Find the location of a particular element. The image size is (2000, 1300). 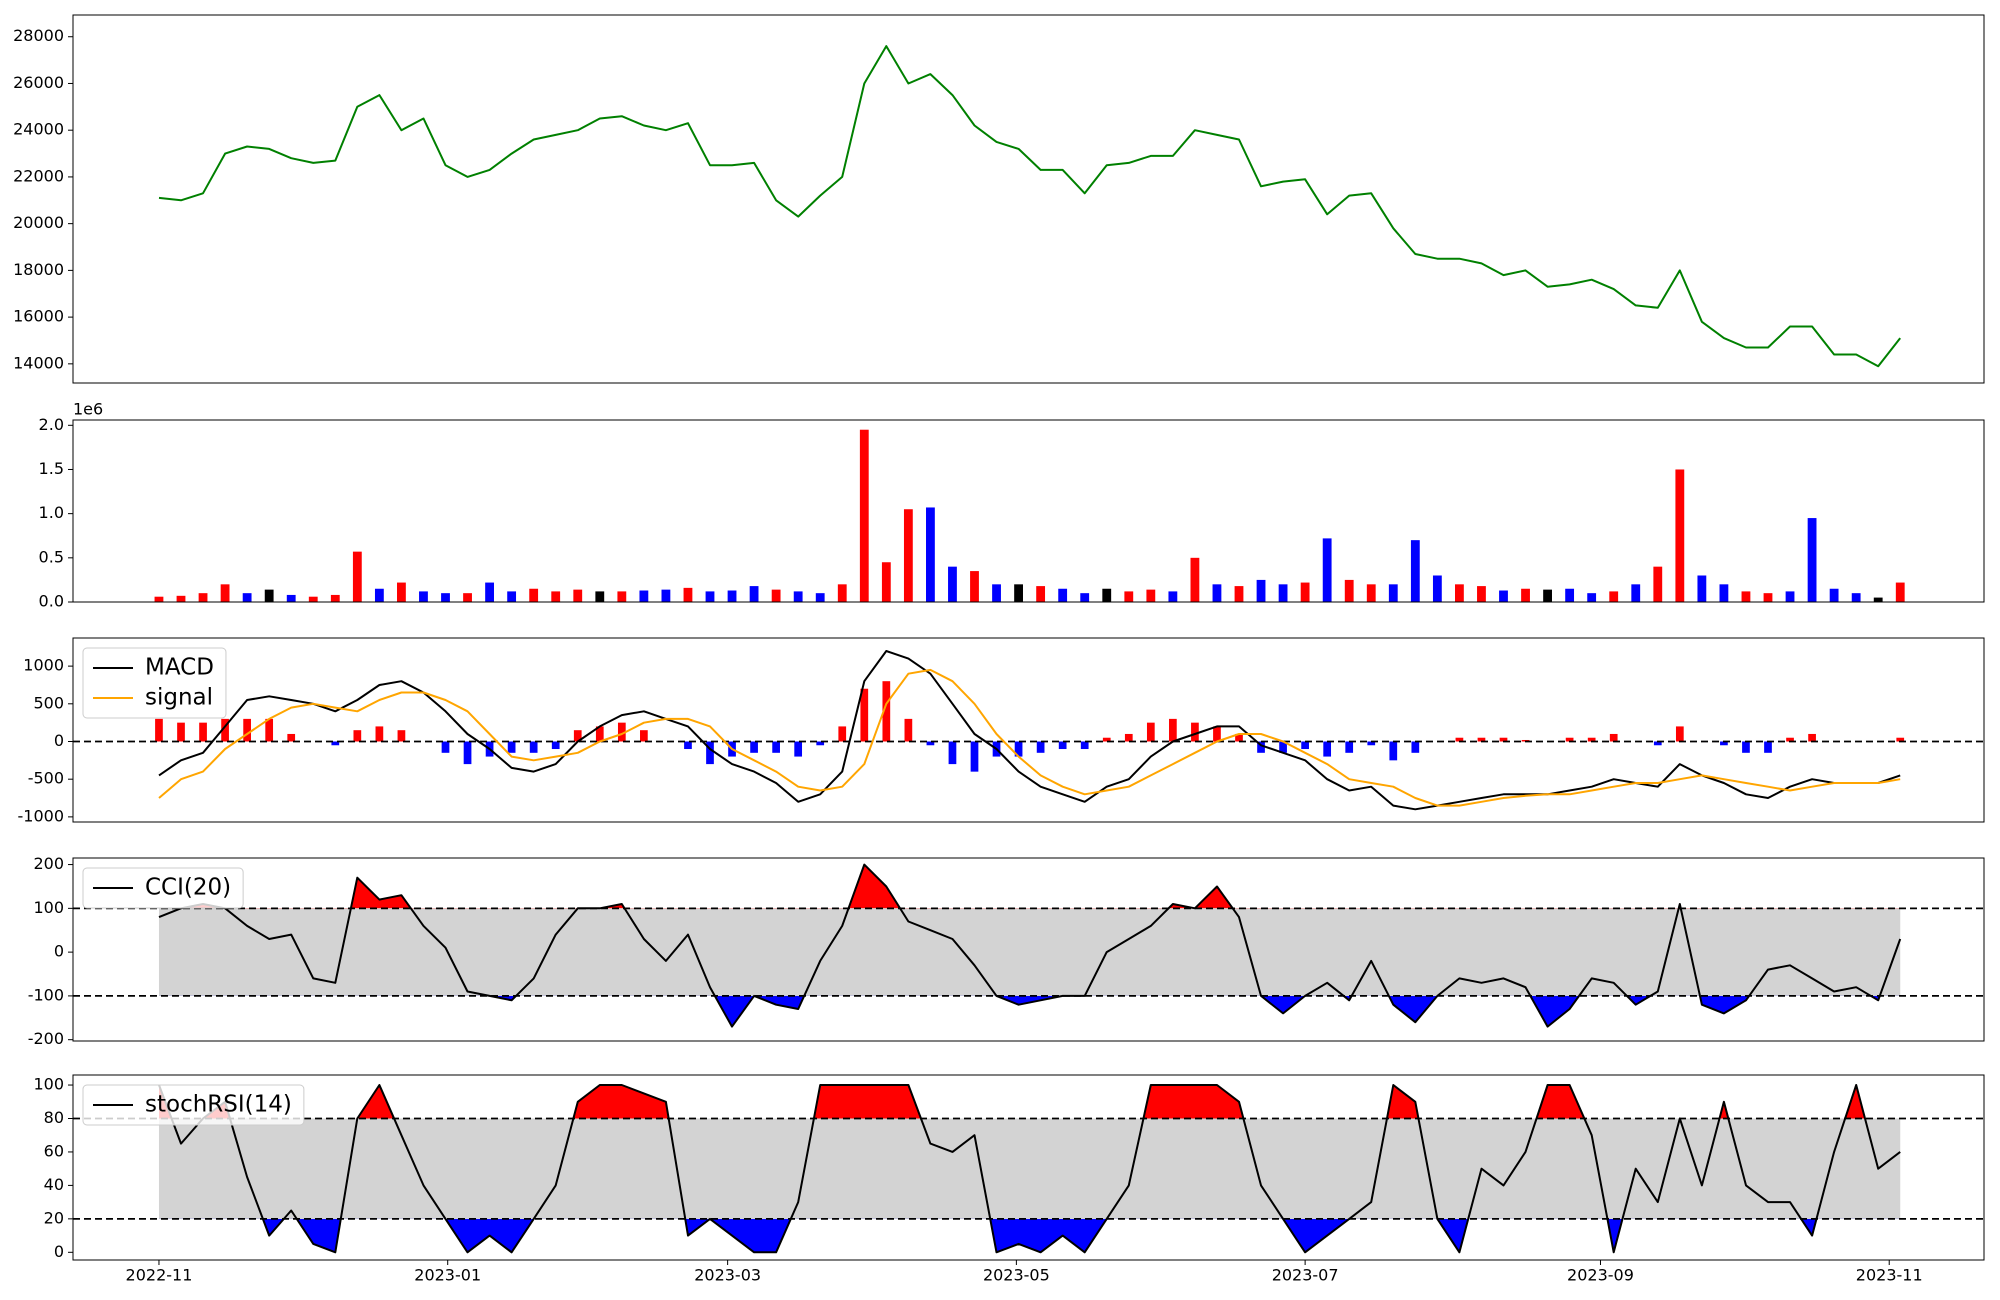

x-tick-label: 2023-09 is located at coordinates (1600, 1275).